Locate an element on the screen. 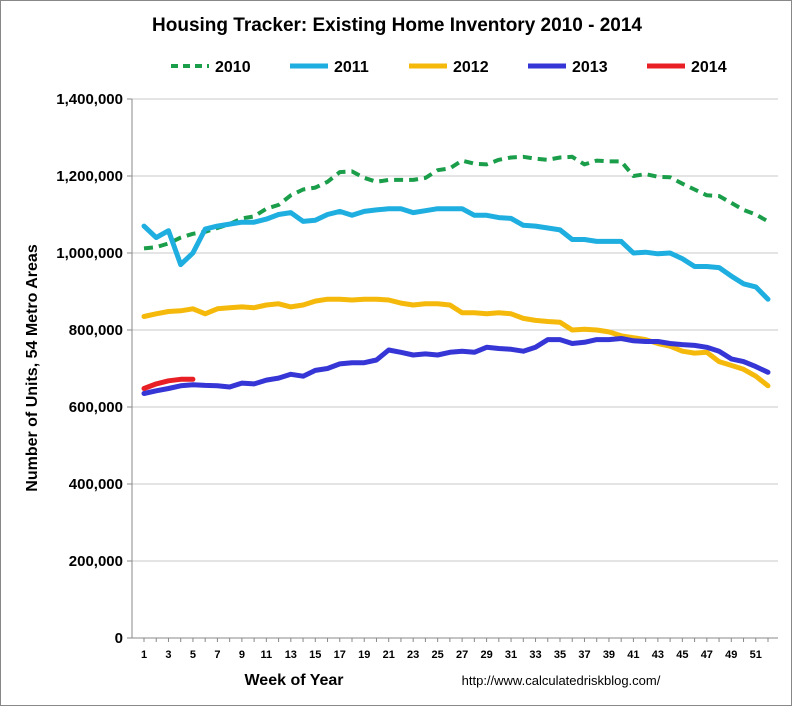 This screenshot has height=710, width=792. x-tick-label-13: 13 is located at coordinates (291, 655).